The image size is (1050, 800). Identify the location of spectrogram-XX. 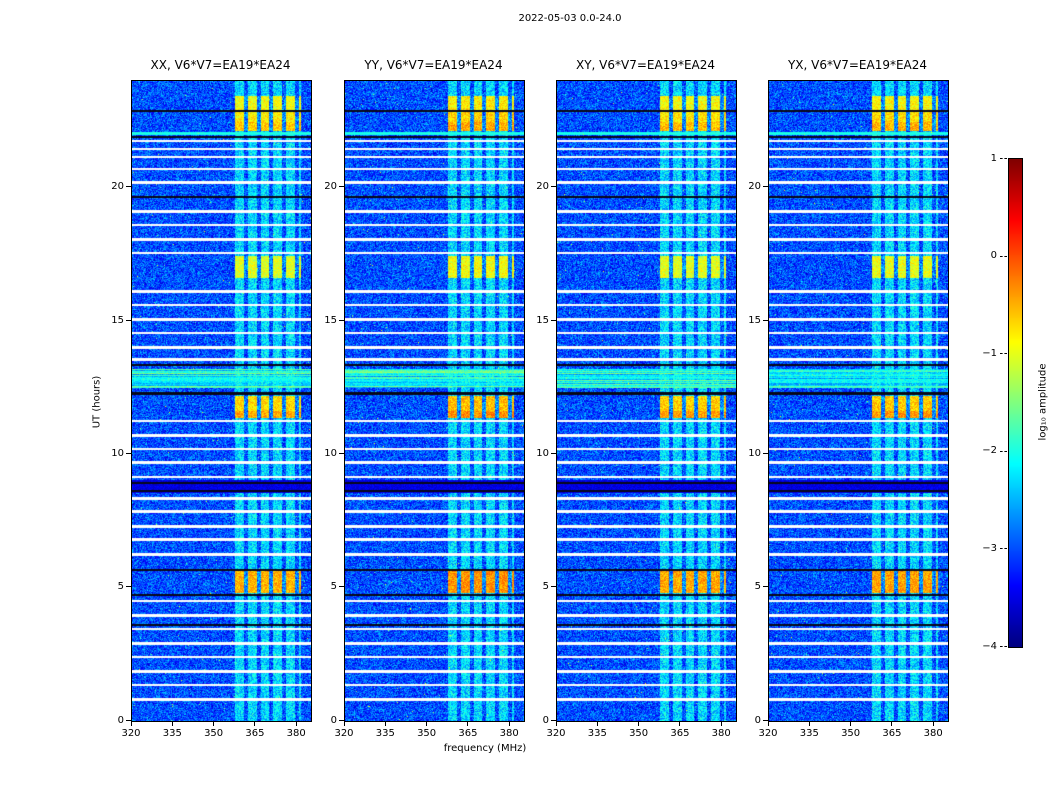
(221, 401).